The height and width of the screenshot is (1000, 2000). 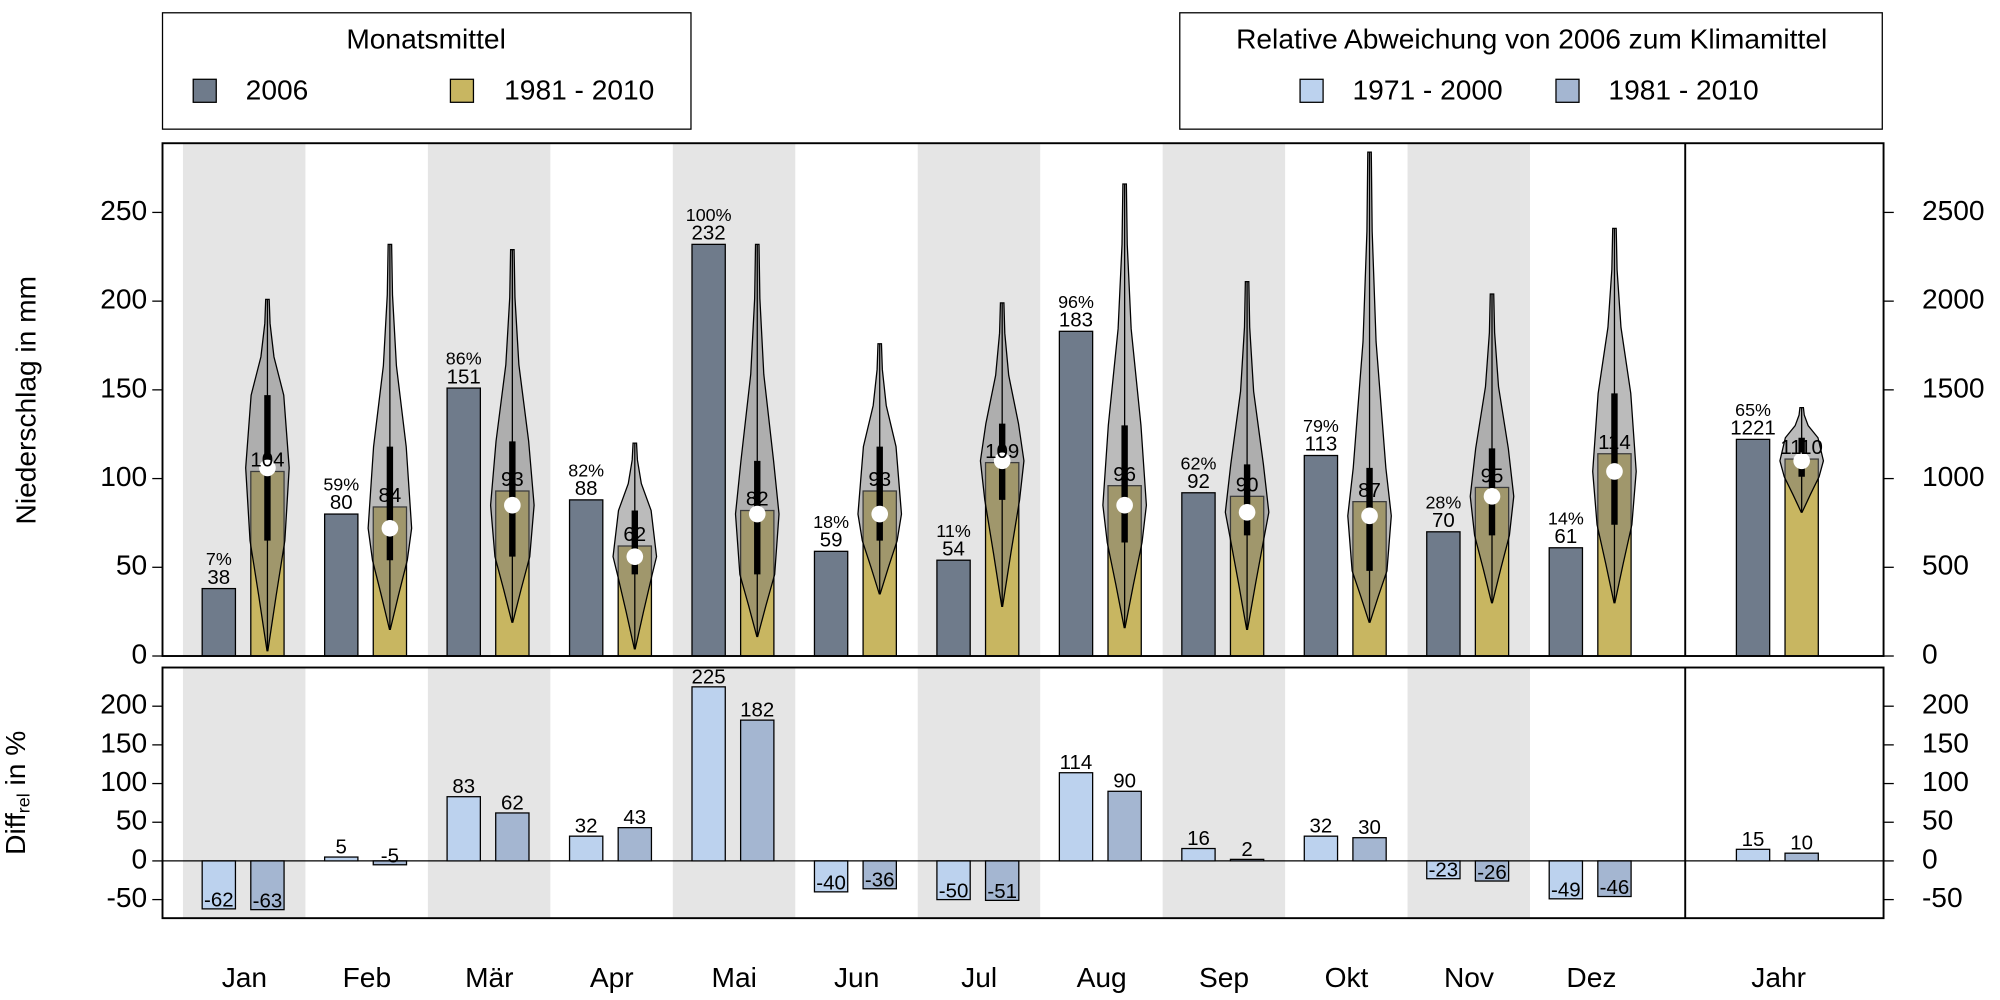 What do you see at coordinates (23, 803) in the screenshot?
I see `y-axis-label-sub: rel` at bounding box center [23, 803].